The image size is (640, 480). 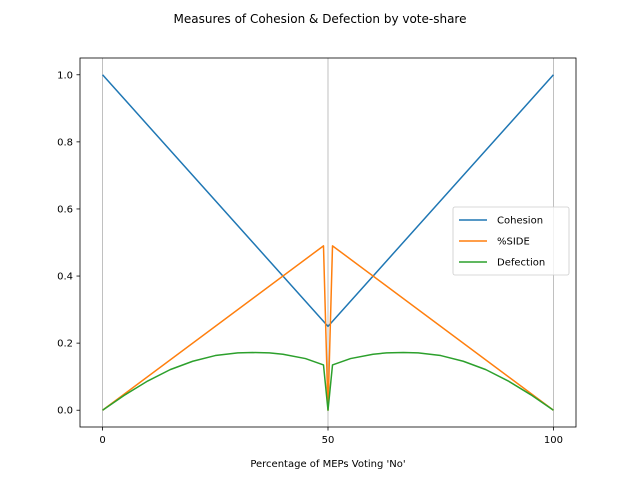 I want to click on y-tick-label: 0.6, so click(x=65, y=209).